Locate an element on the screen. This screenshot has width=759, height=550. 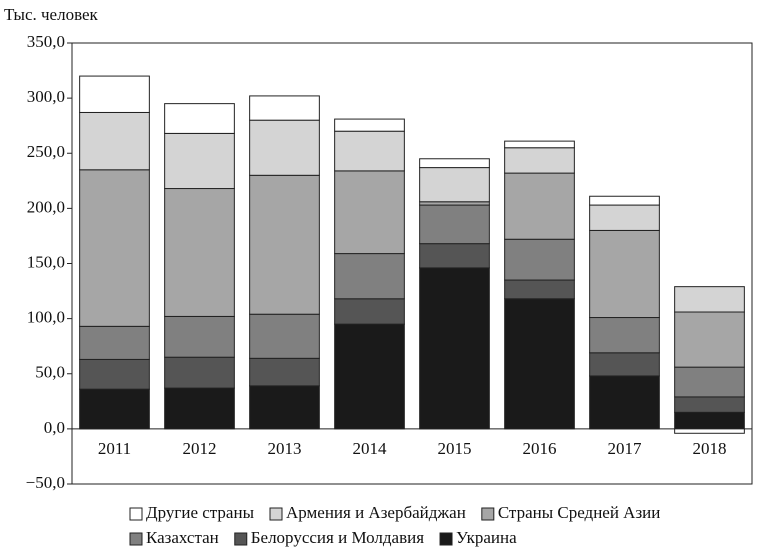
x-tick-label: 2016 is located at coordinates (540, 448).